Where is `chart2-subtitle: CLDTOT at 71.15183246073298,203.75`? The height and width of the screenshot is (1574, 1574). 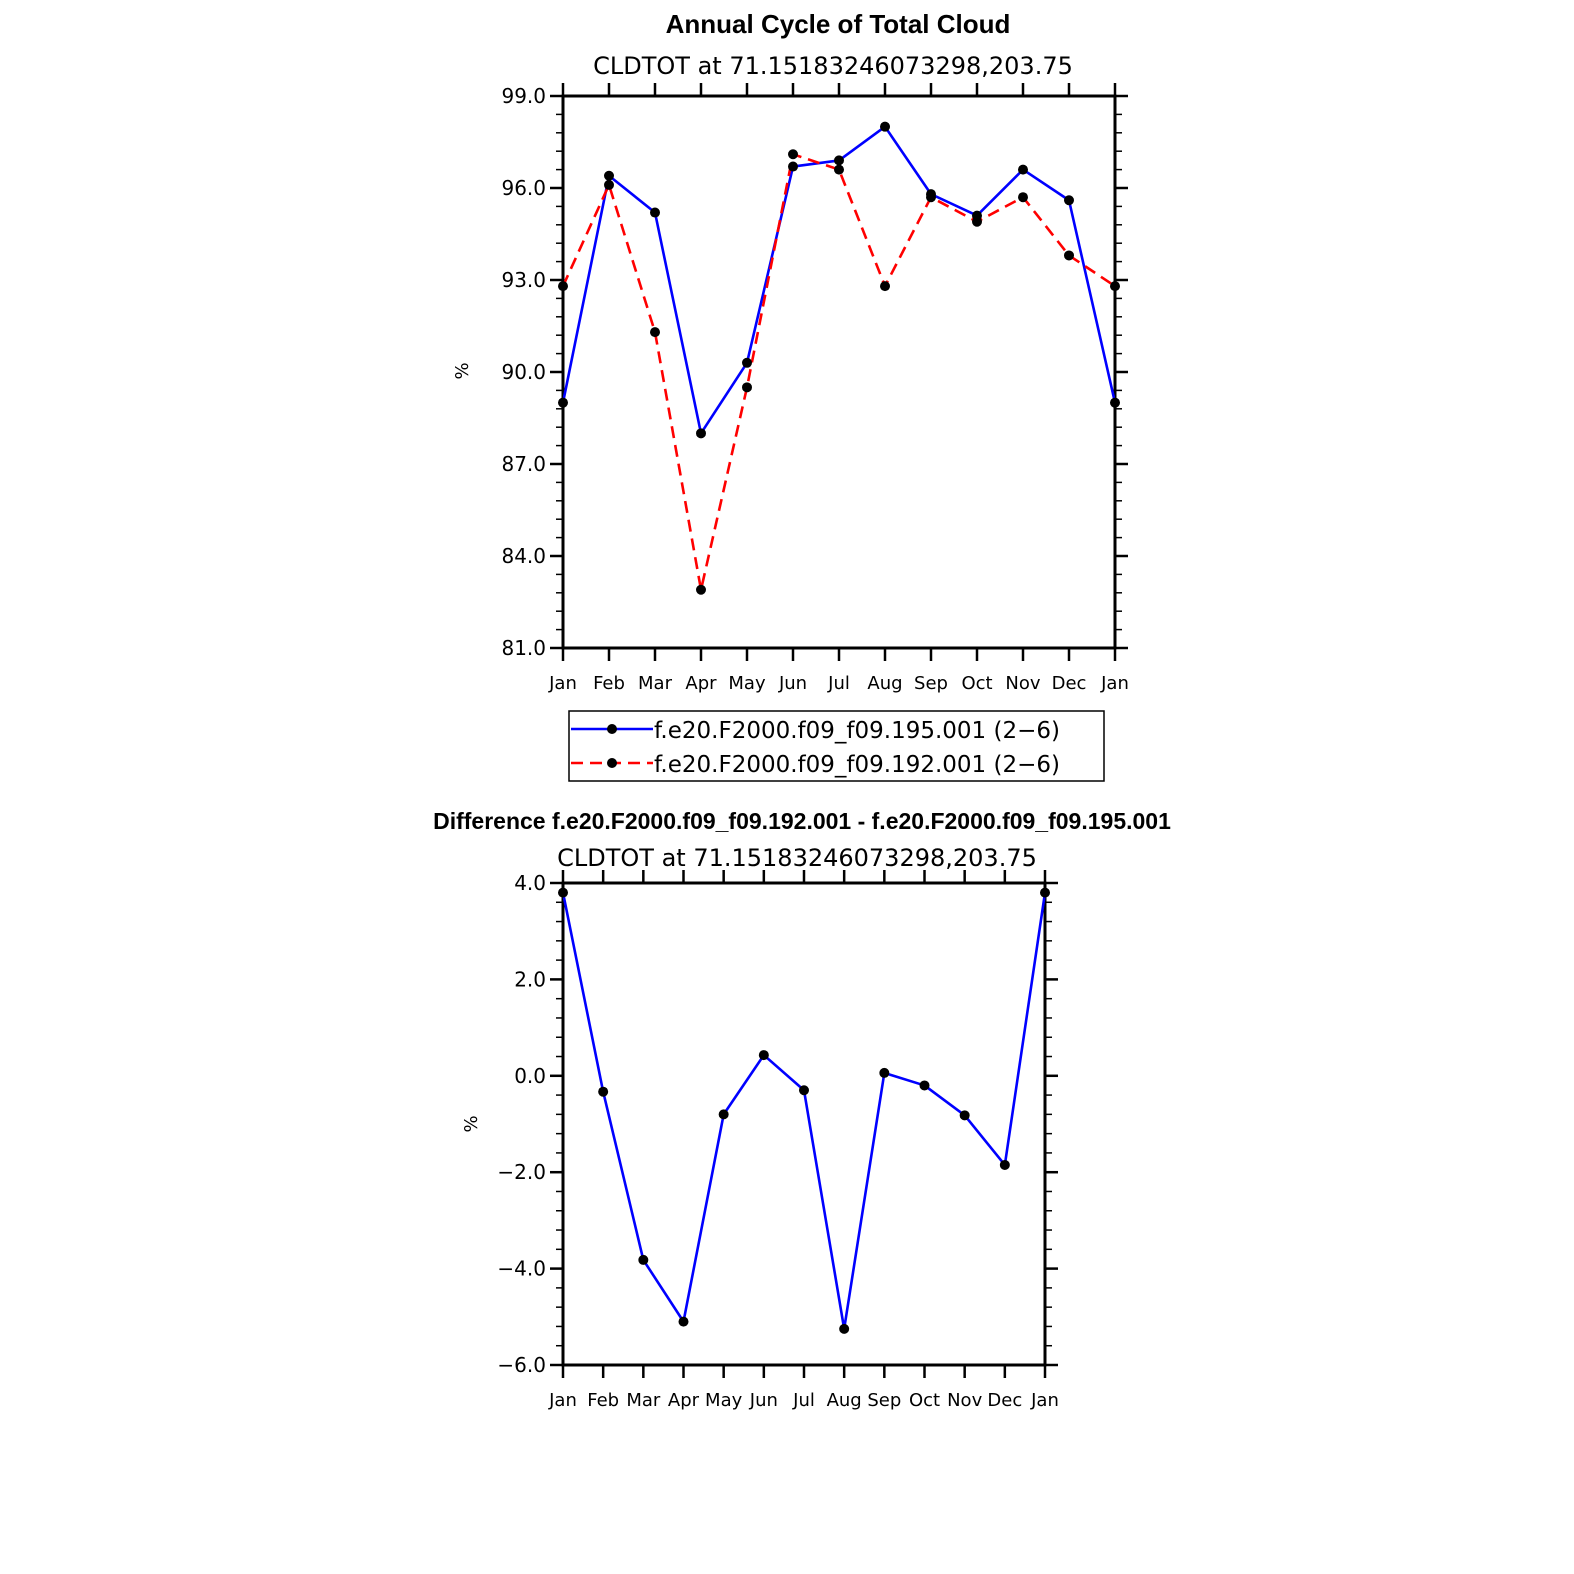
chart2-subtitle: CLDTOT at 71.15183246073298,203.75 is located at coordinates (797, 858).